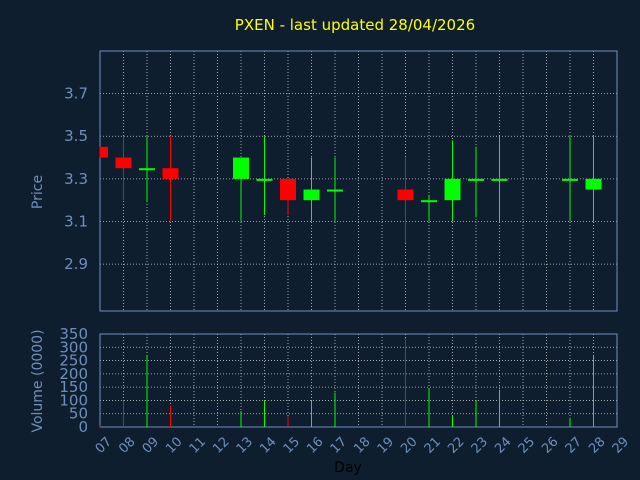 The image size is (640, 480). Describe the element at coordinates (73, 334) in the screenshot. I see `volume-tick-label: 350` at that location.